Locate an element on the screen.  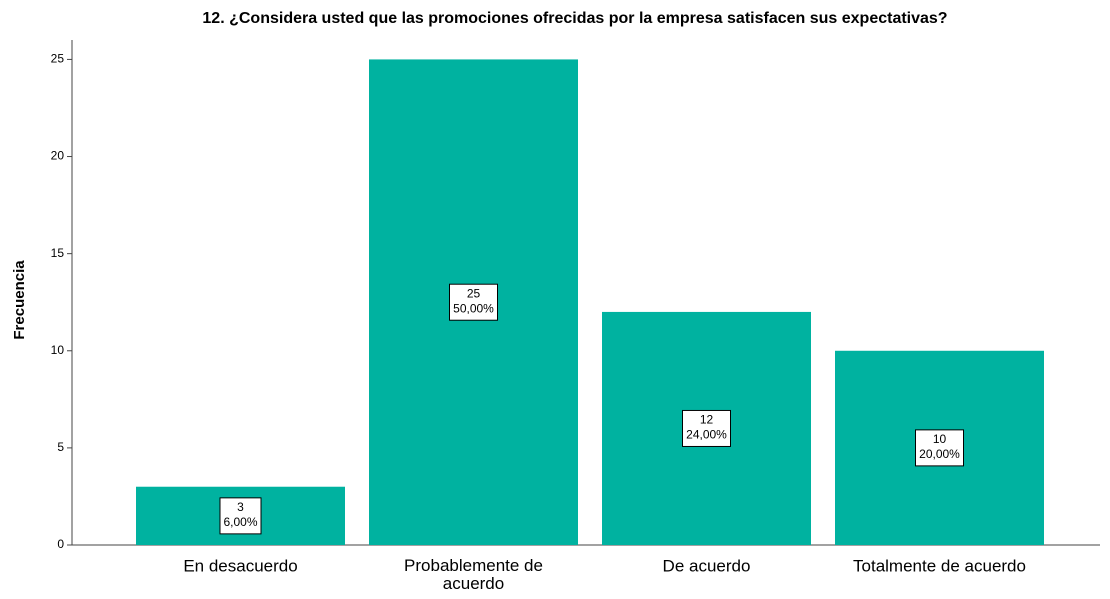
y-tick-label: 25 is located at coordinates (58, 59).